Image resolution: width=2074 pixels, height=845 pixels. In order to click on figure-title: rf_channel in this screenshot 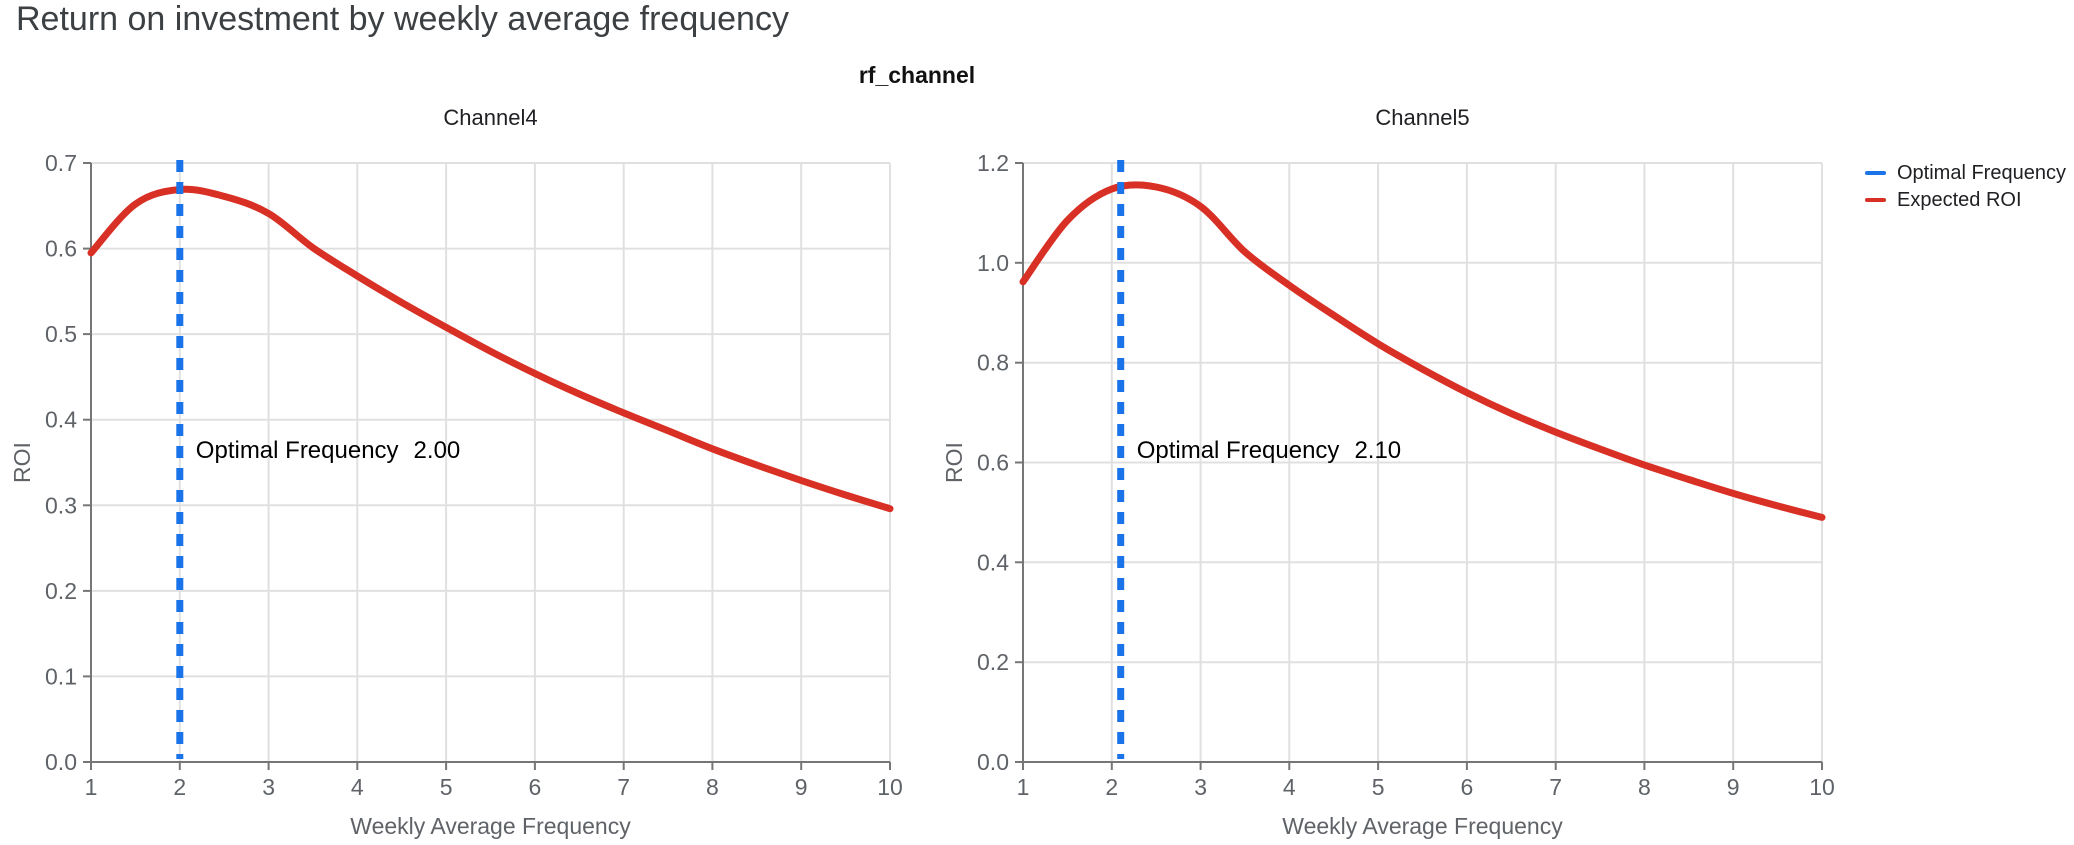, I will do `click(917, 75)`.